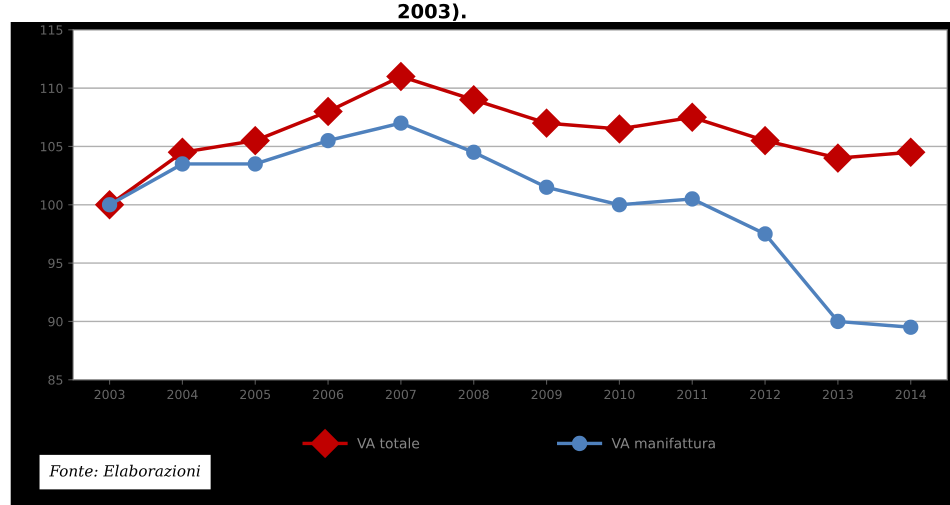 Image resolution: width=950 pixels, height=505 pixels. What do you see at coordinates (182, 395) in the screenshot?
I see `x-tick-label: 2004` at bounding box center [182, 395].